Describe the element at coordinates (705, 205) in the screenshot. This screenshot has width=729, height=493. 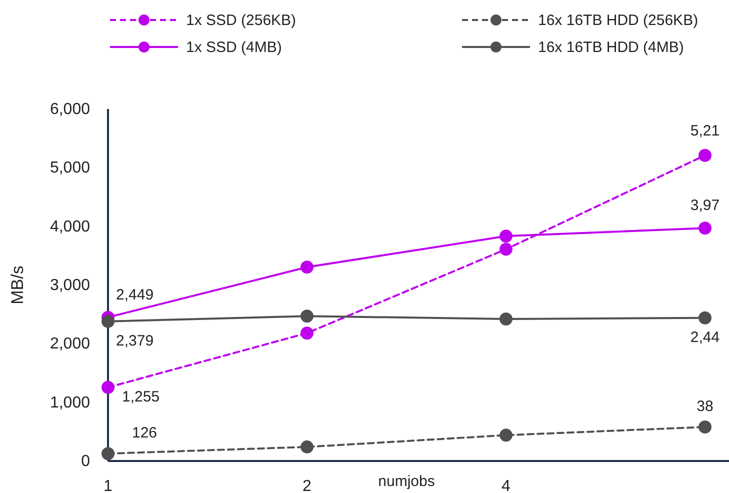
I see `annotation: 3,97` at that location.